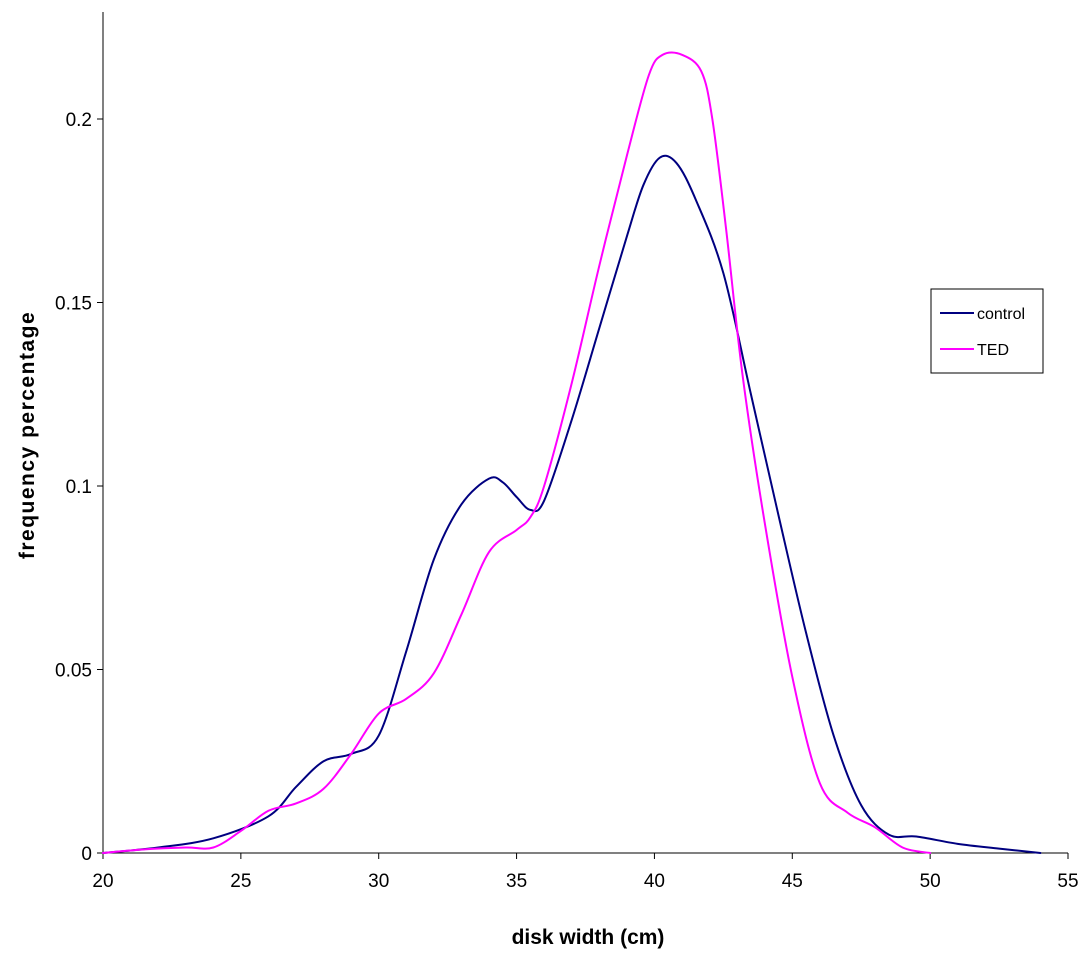 The width and height of the screenshot is (1089, 962). What do you see at coordinates (378, 881) in the screenshot?
I see `x-tick-label: 30` at bounding box center [378, 881].